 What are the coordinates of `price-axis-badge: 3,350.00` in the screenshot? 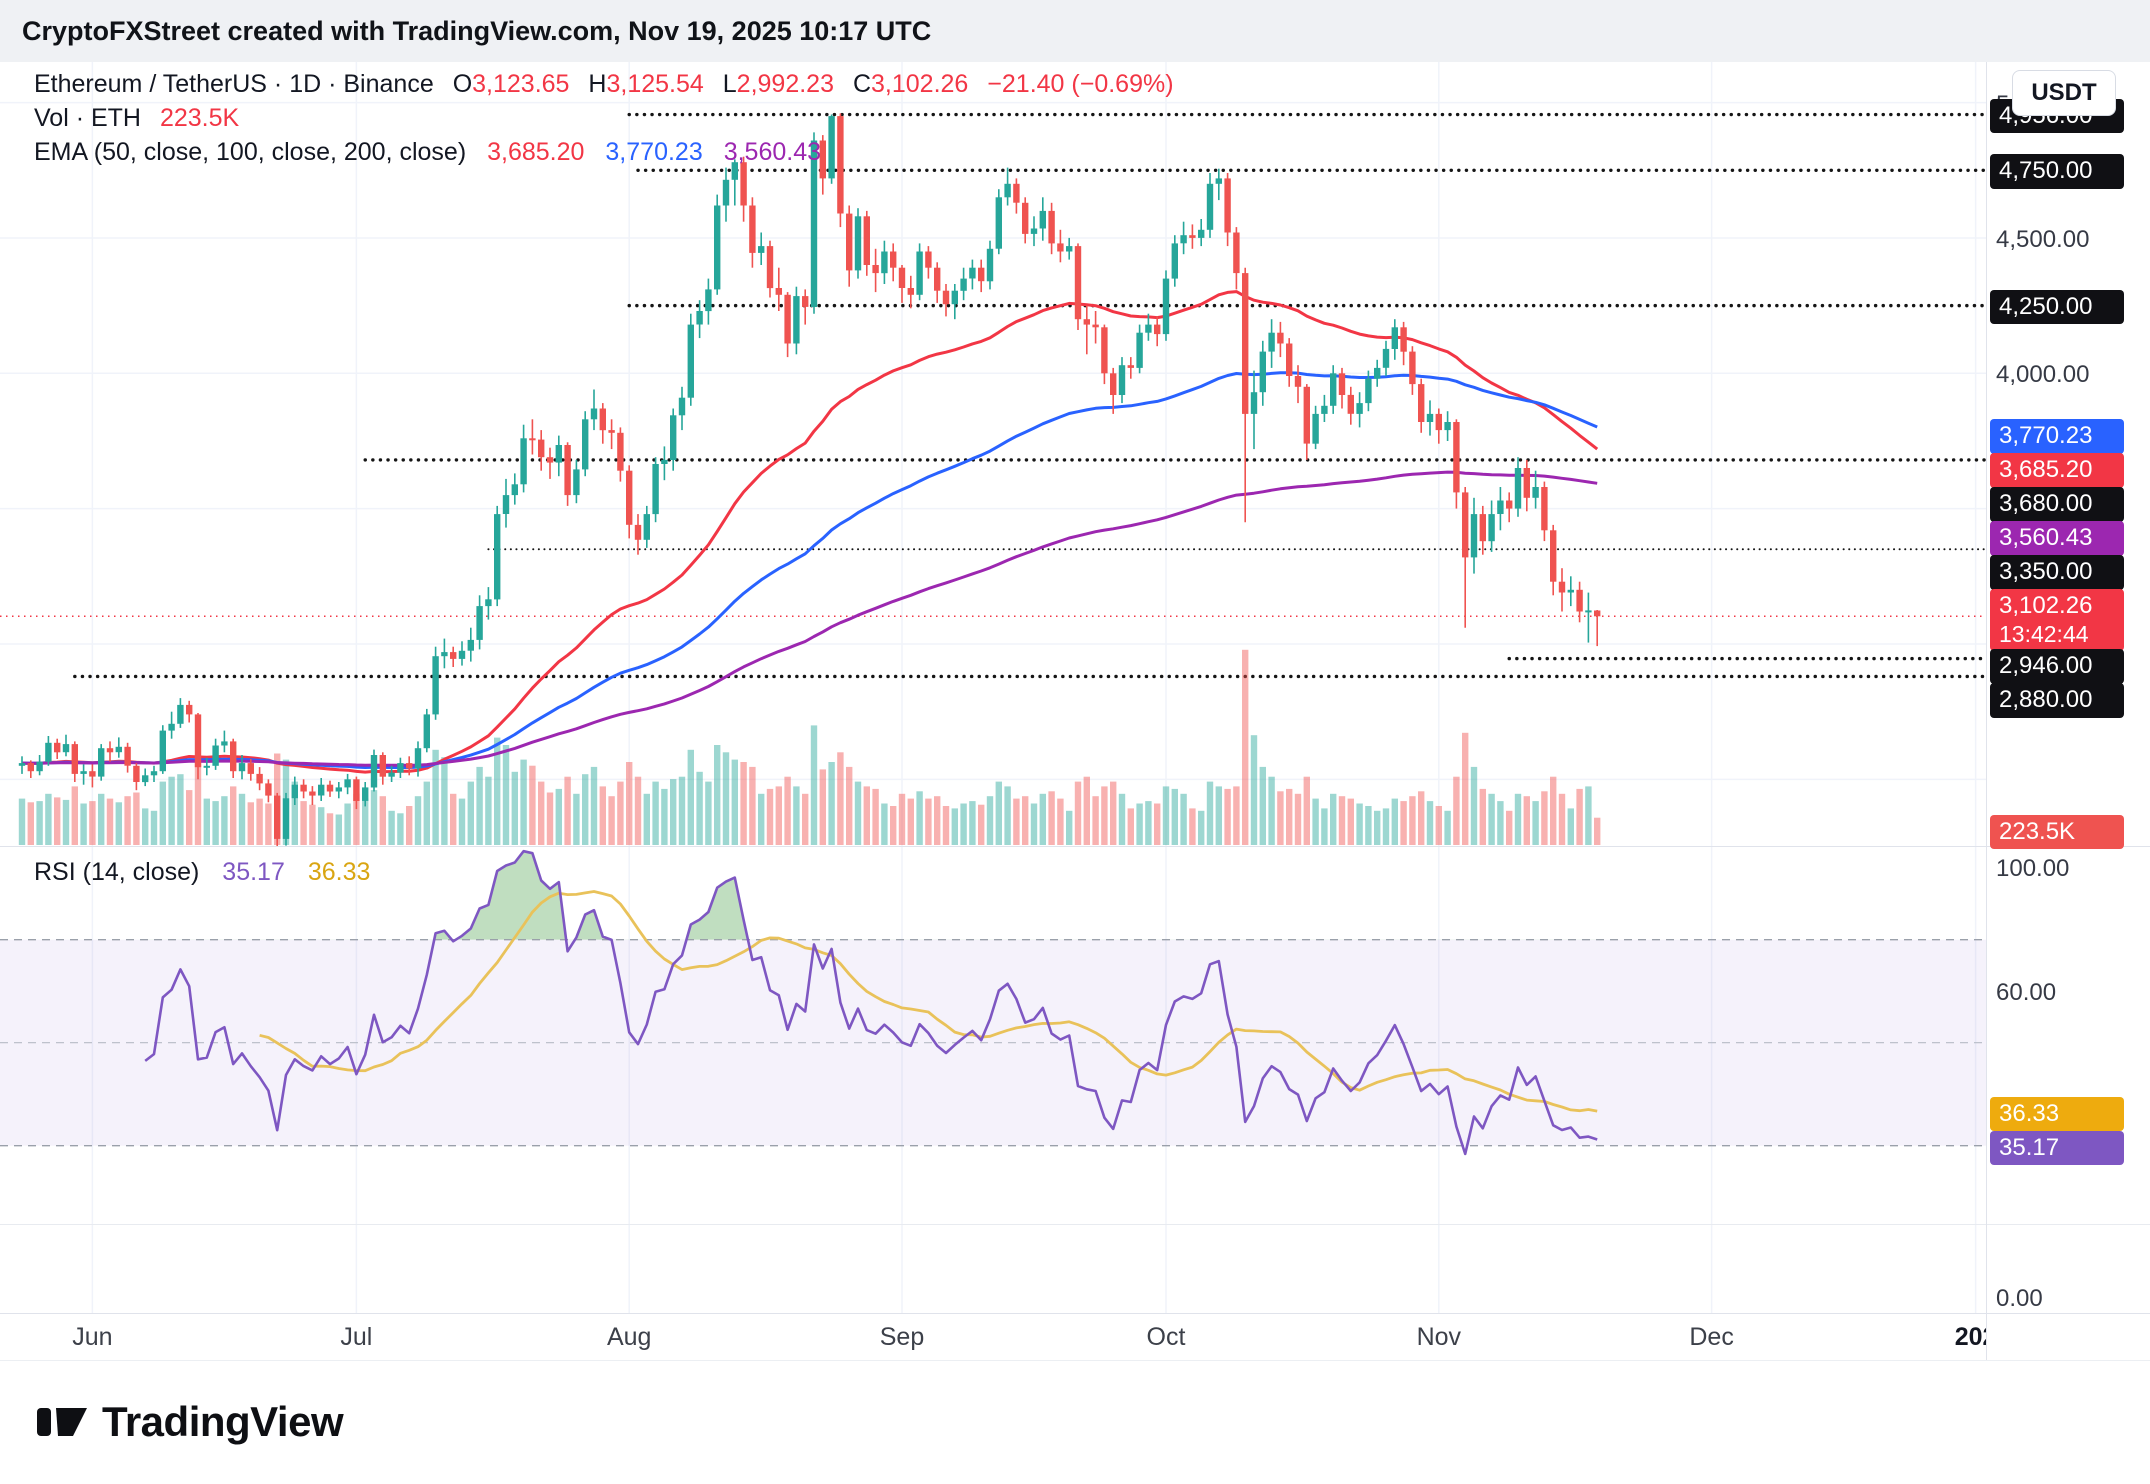 It's located at (2057, 572).